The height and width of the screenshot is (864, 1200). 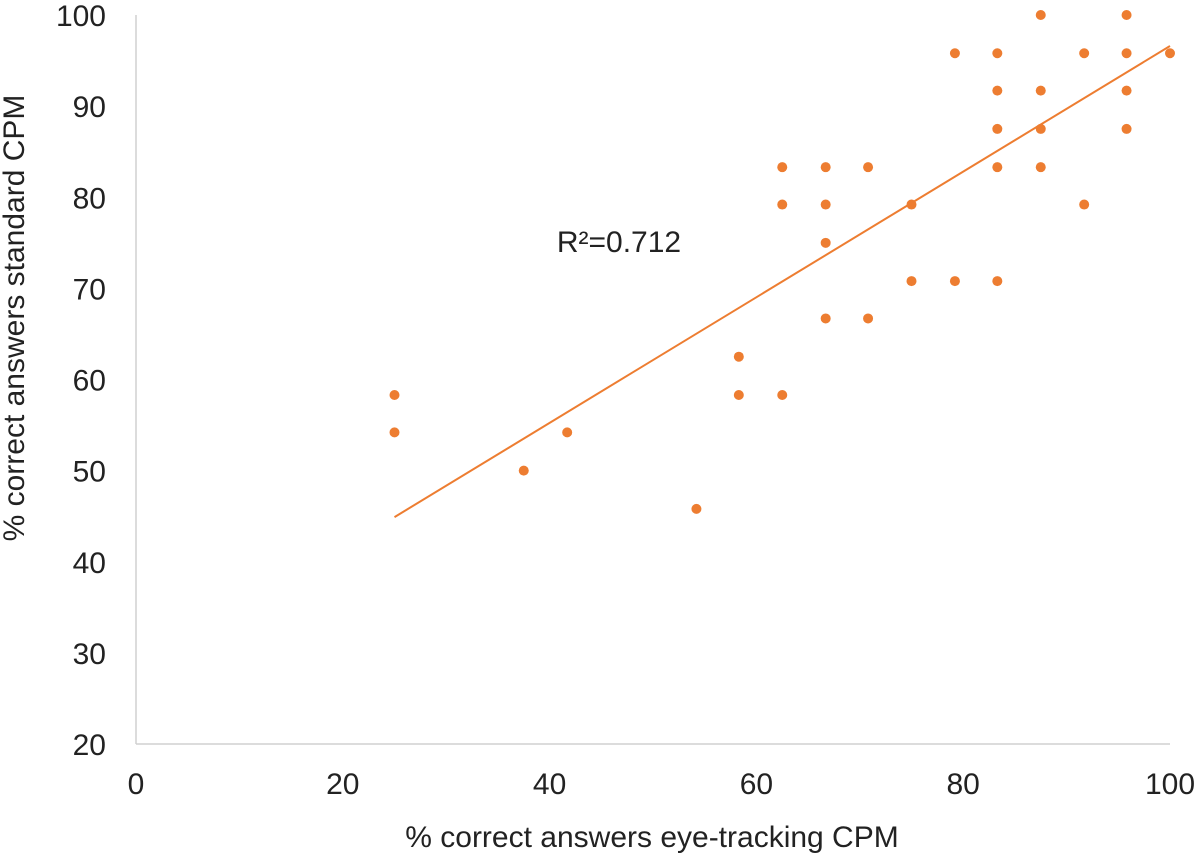 What do you see at coordinates (89, 107) in the screenshot?
I see `y-tick-label: 90` at bounding box center [89, 107].